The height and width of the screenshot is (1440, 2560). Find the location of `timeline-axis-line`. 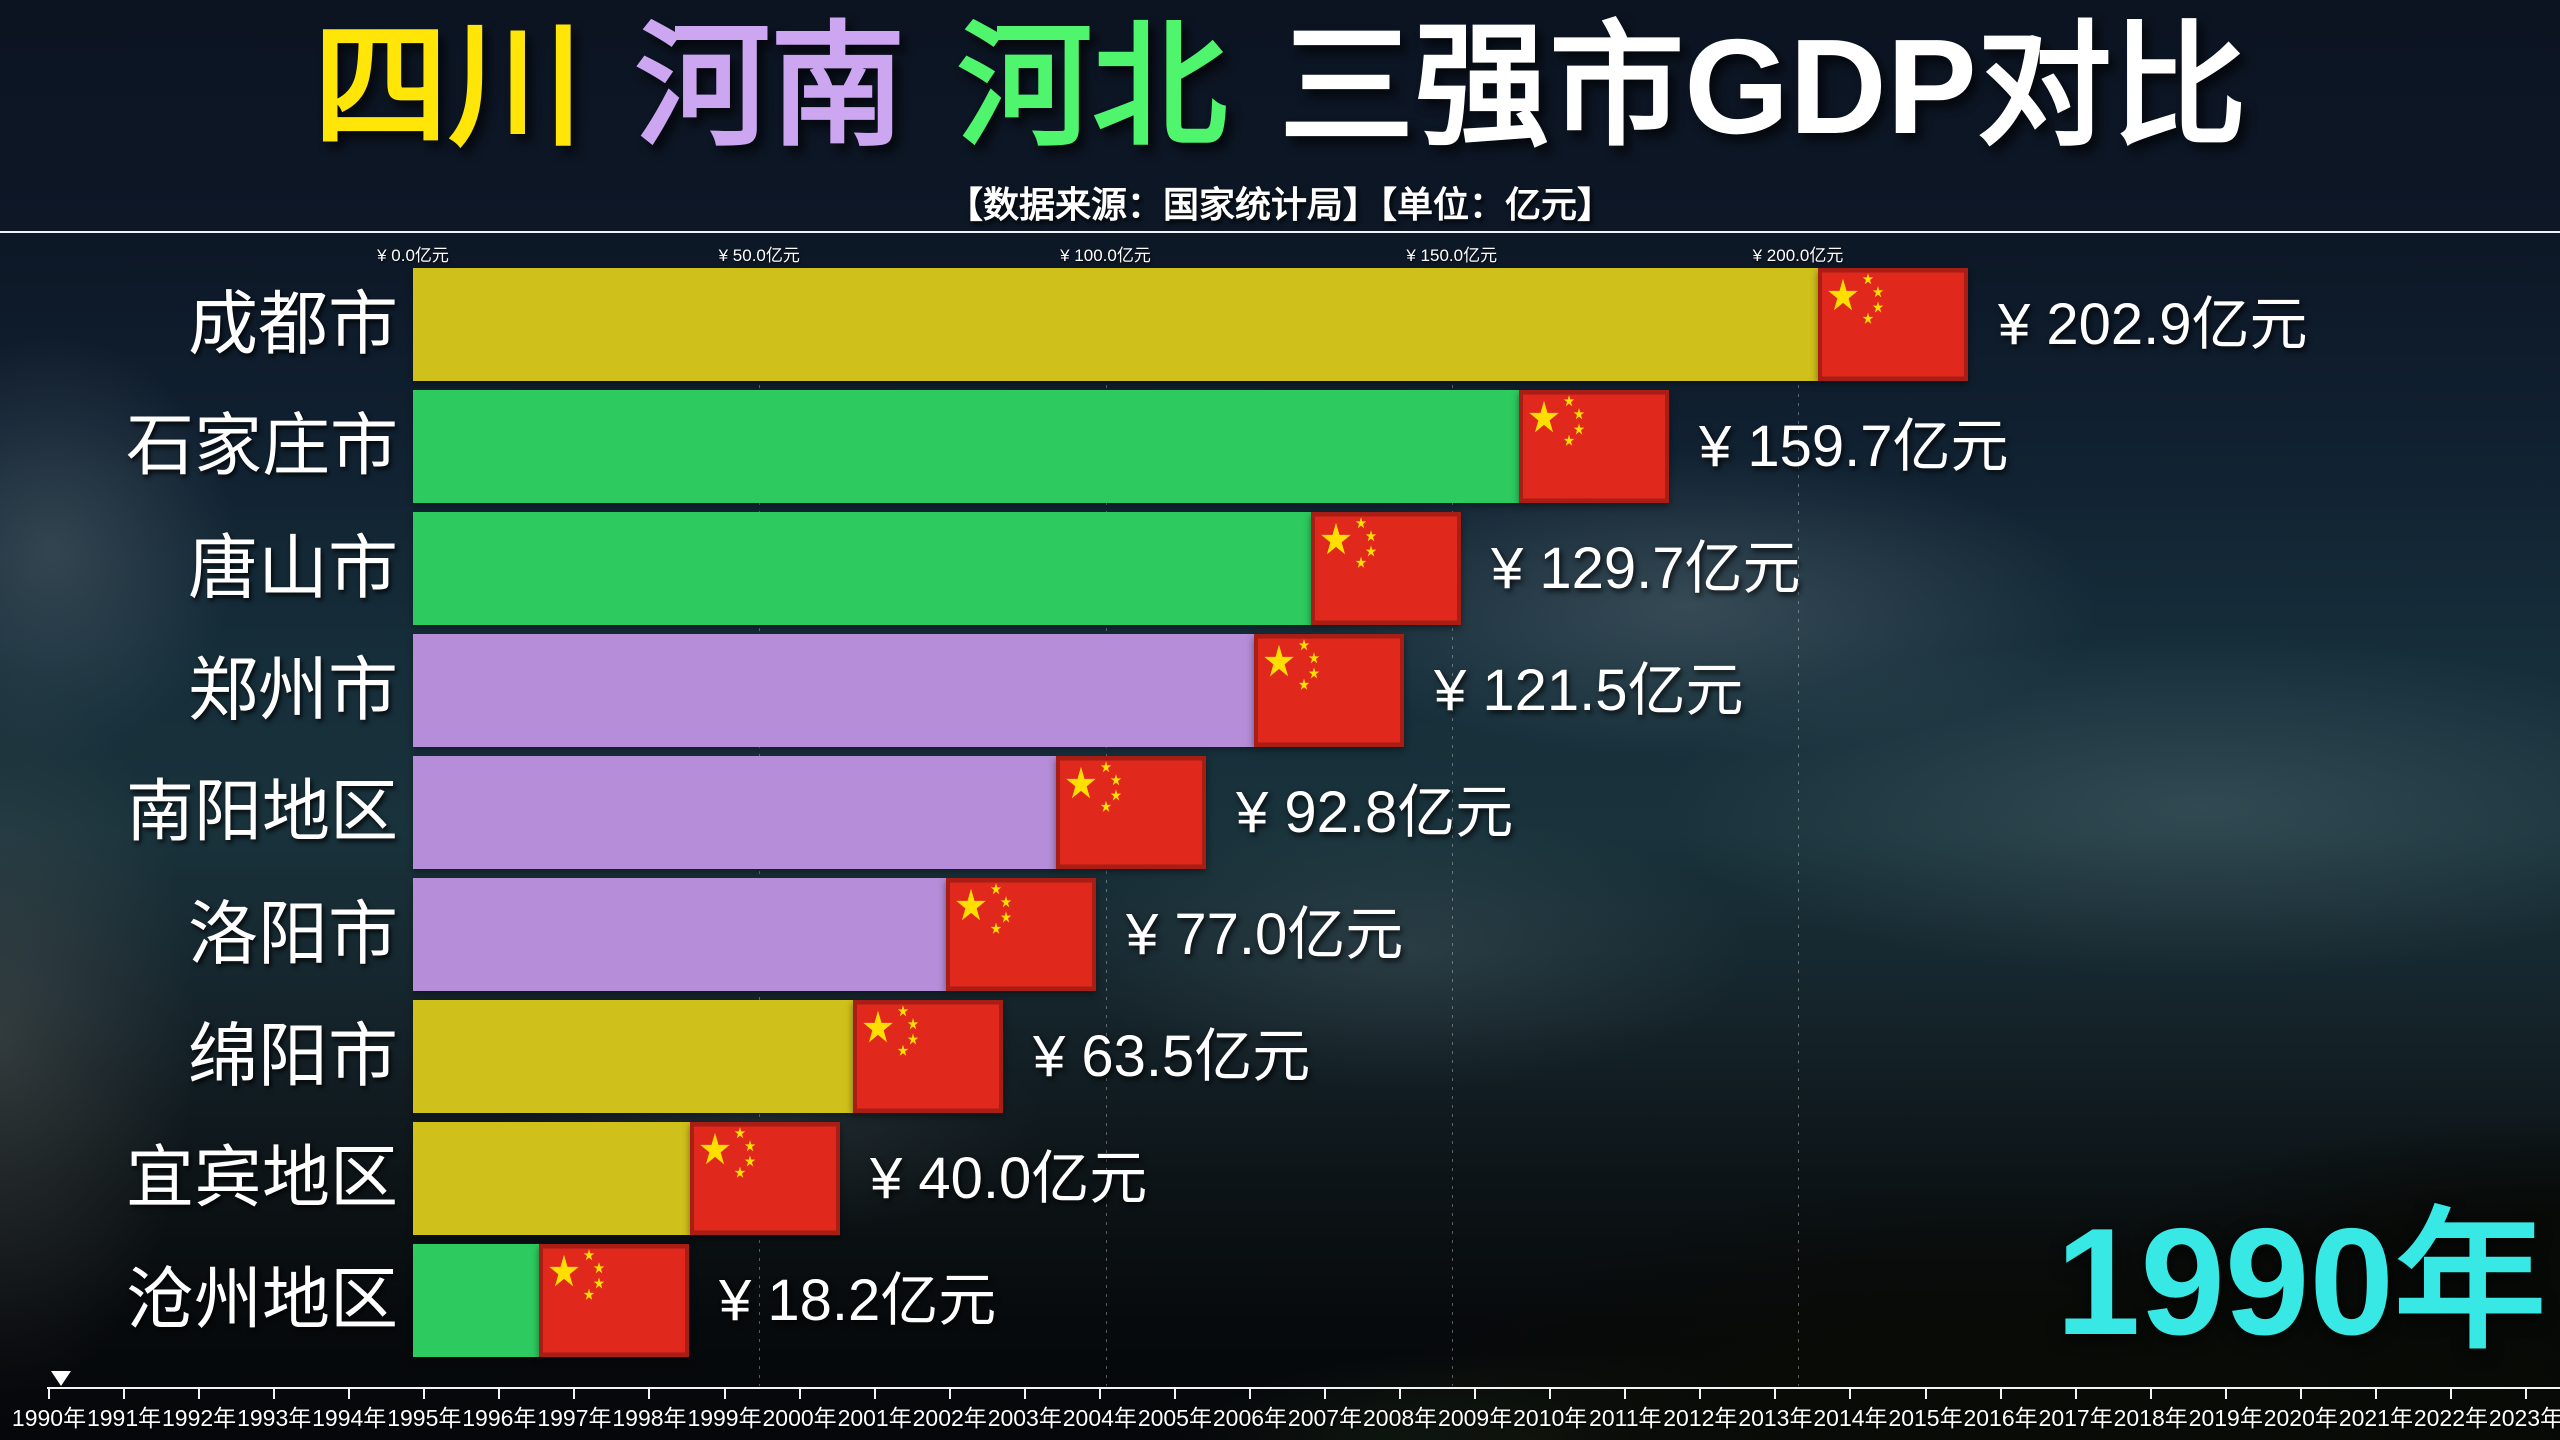

timeline-axis-line is located at coordinates (1303, 1388).